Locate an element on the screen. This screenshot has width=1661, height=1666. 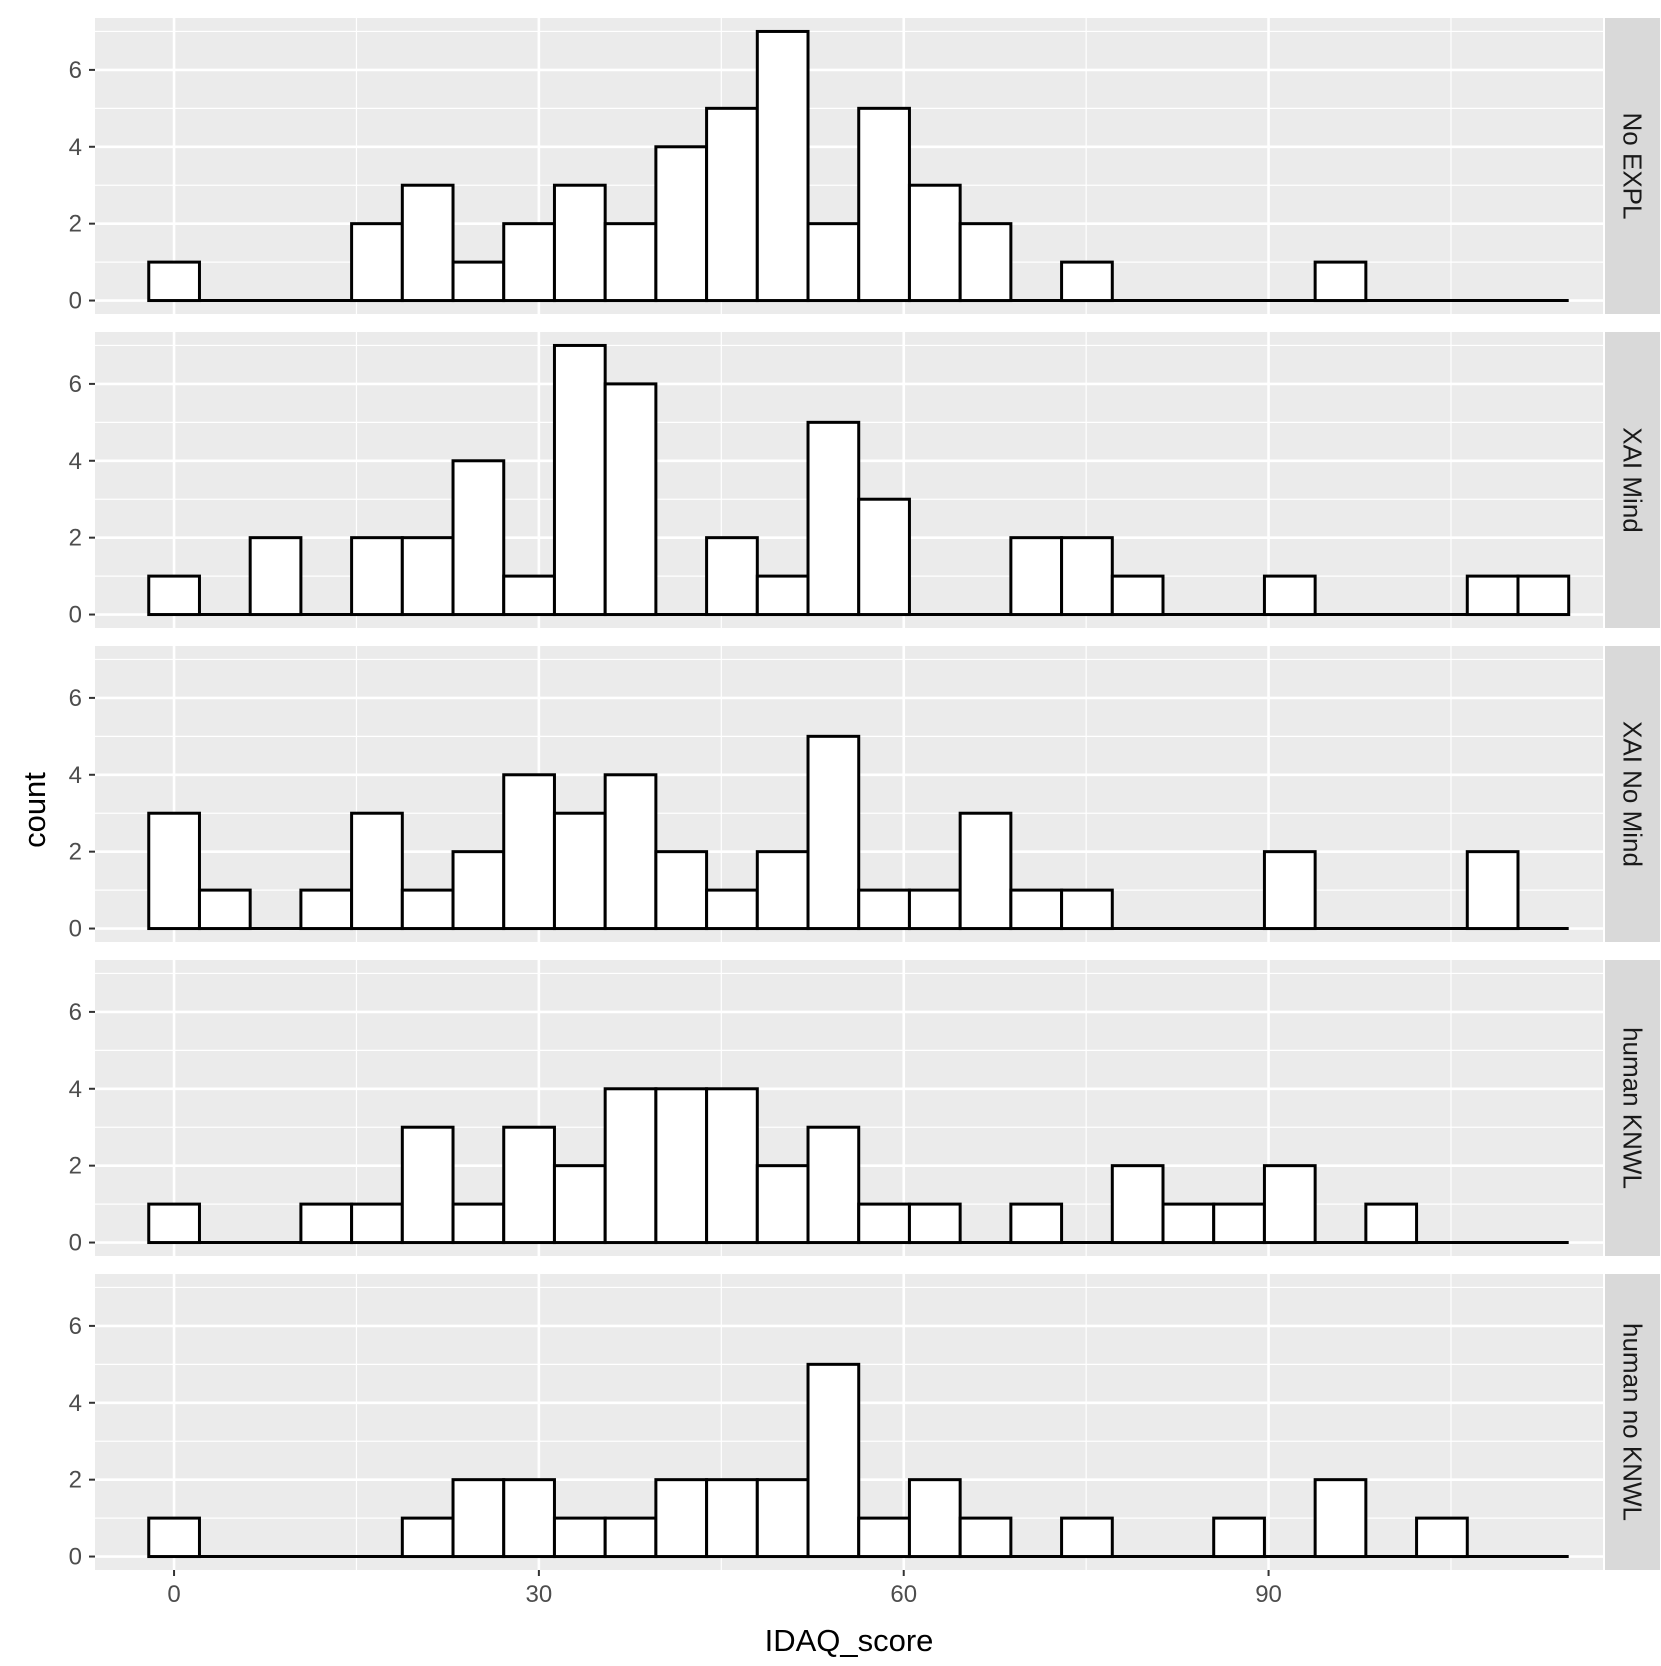
y-axis-title: count is located at coordinates (34, 810).